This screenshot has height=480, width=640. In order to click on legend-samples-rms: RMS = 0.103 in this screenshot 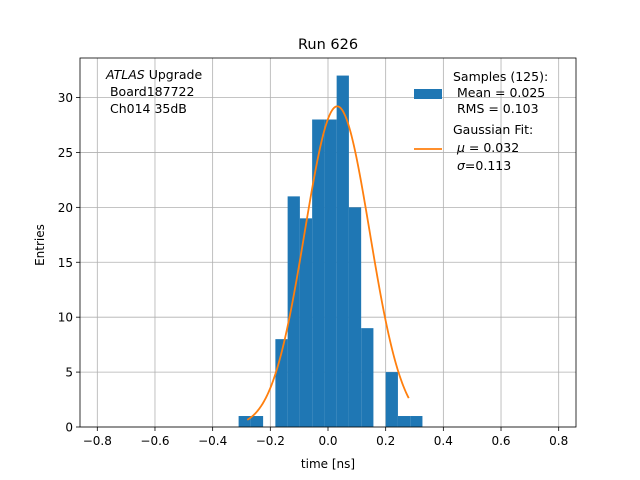, I will do `click(496, 108)`.